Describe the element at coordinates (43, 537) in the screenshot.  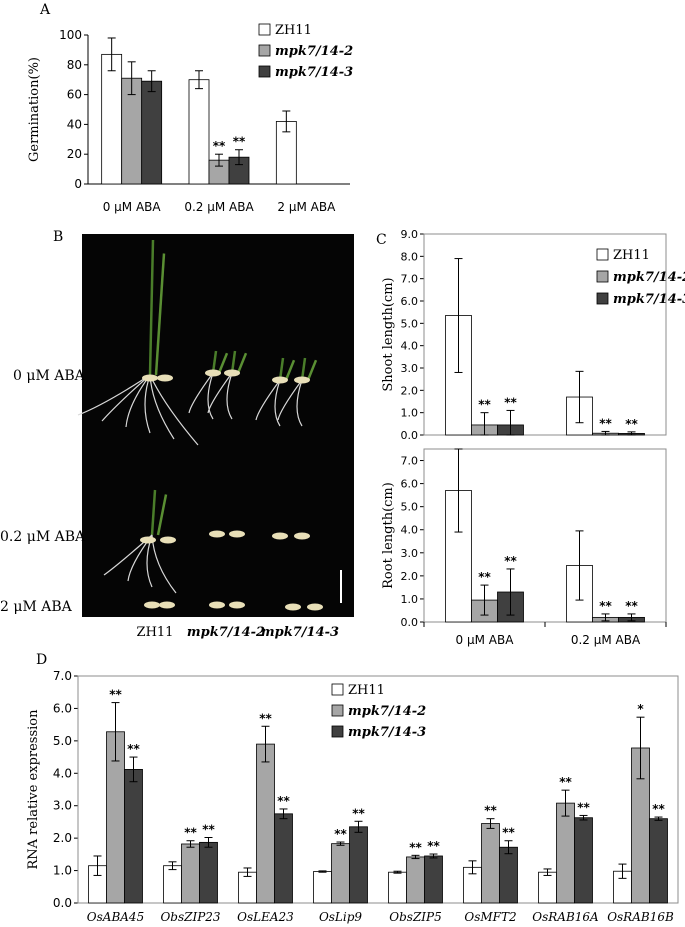
I see `photo-row-label: 0.2 μM ABA` at that location.